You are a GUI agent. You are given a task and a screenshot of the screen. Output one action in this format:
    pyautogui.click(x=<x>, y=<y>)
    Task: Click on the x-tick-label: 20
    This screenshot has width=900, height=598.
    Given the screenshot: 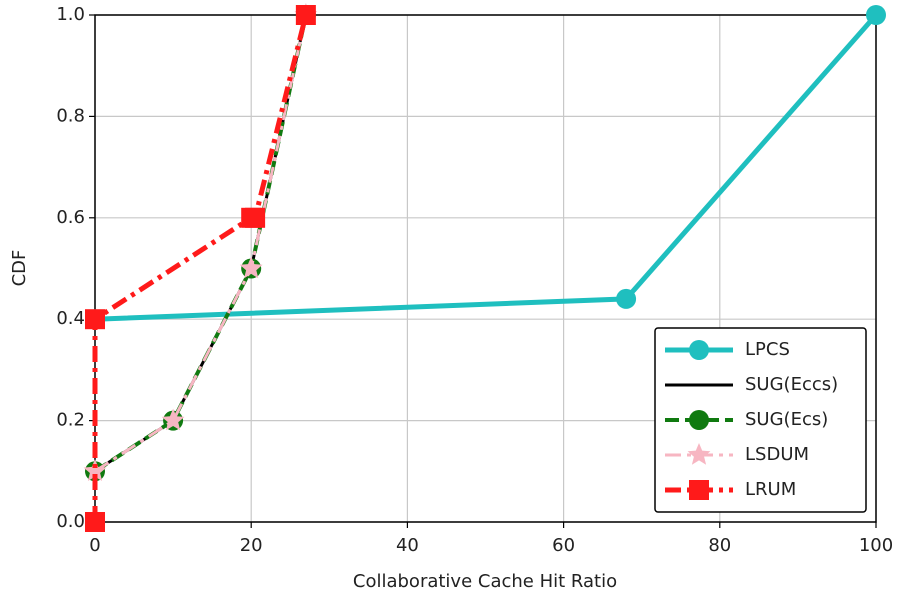 What is the action you would take?
    pyautogui.click(x=251, y=545)
    